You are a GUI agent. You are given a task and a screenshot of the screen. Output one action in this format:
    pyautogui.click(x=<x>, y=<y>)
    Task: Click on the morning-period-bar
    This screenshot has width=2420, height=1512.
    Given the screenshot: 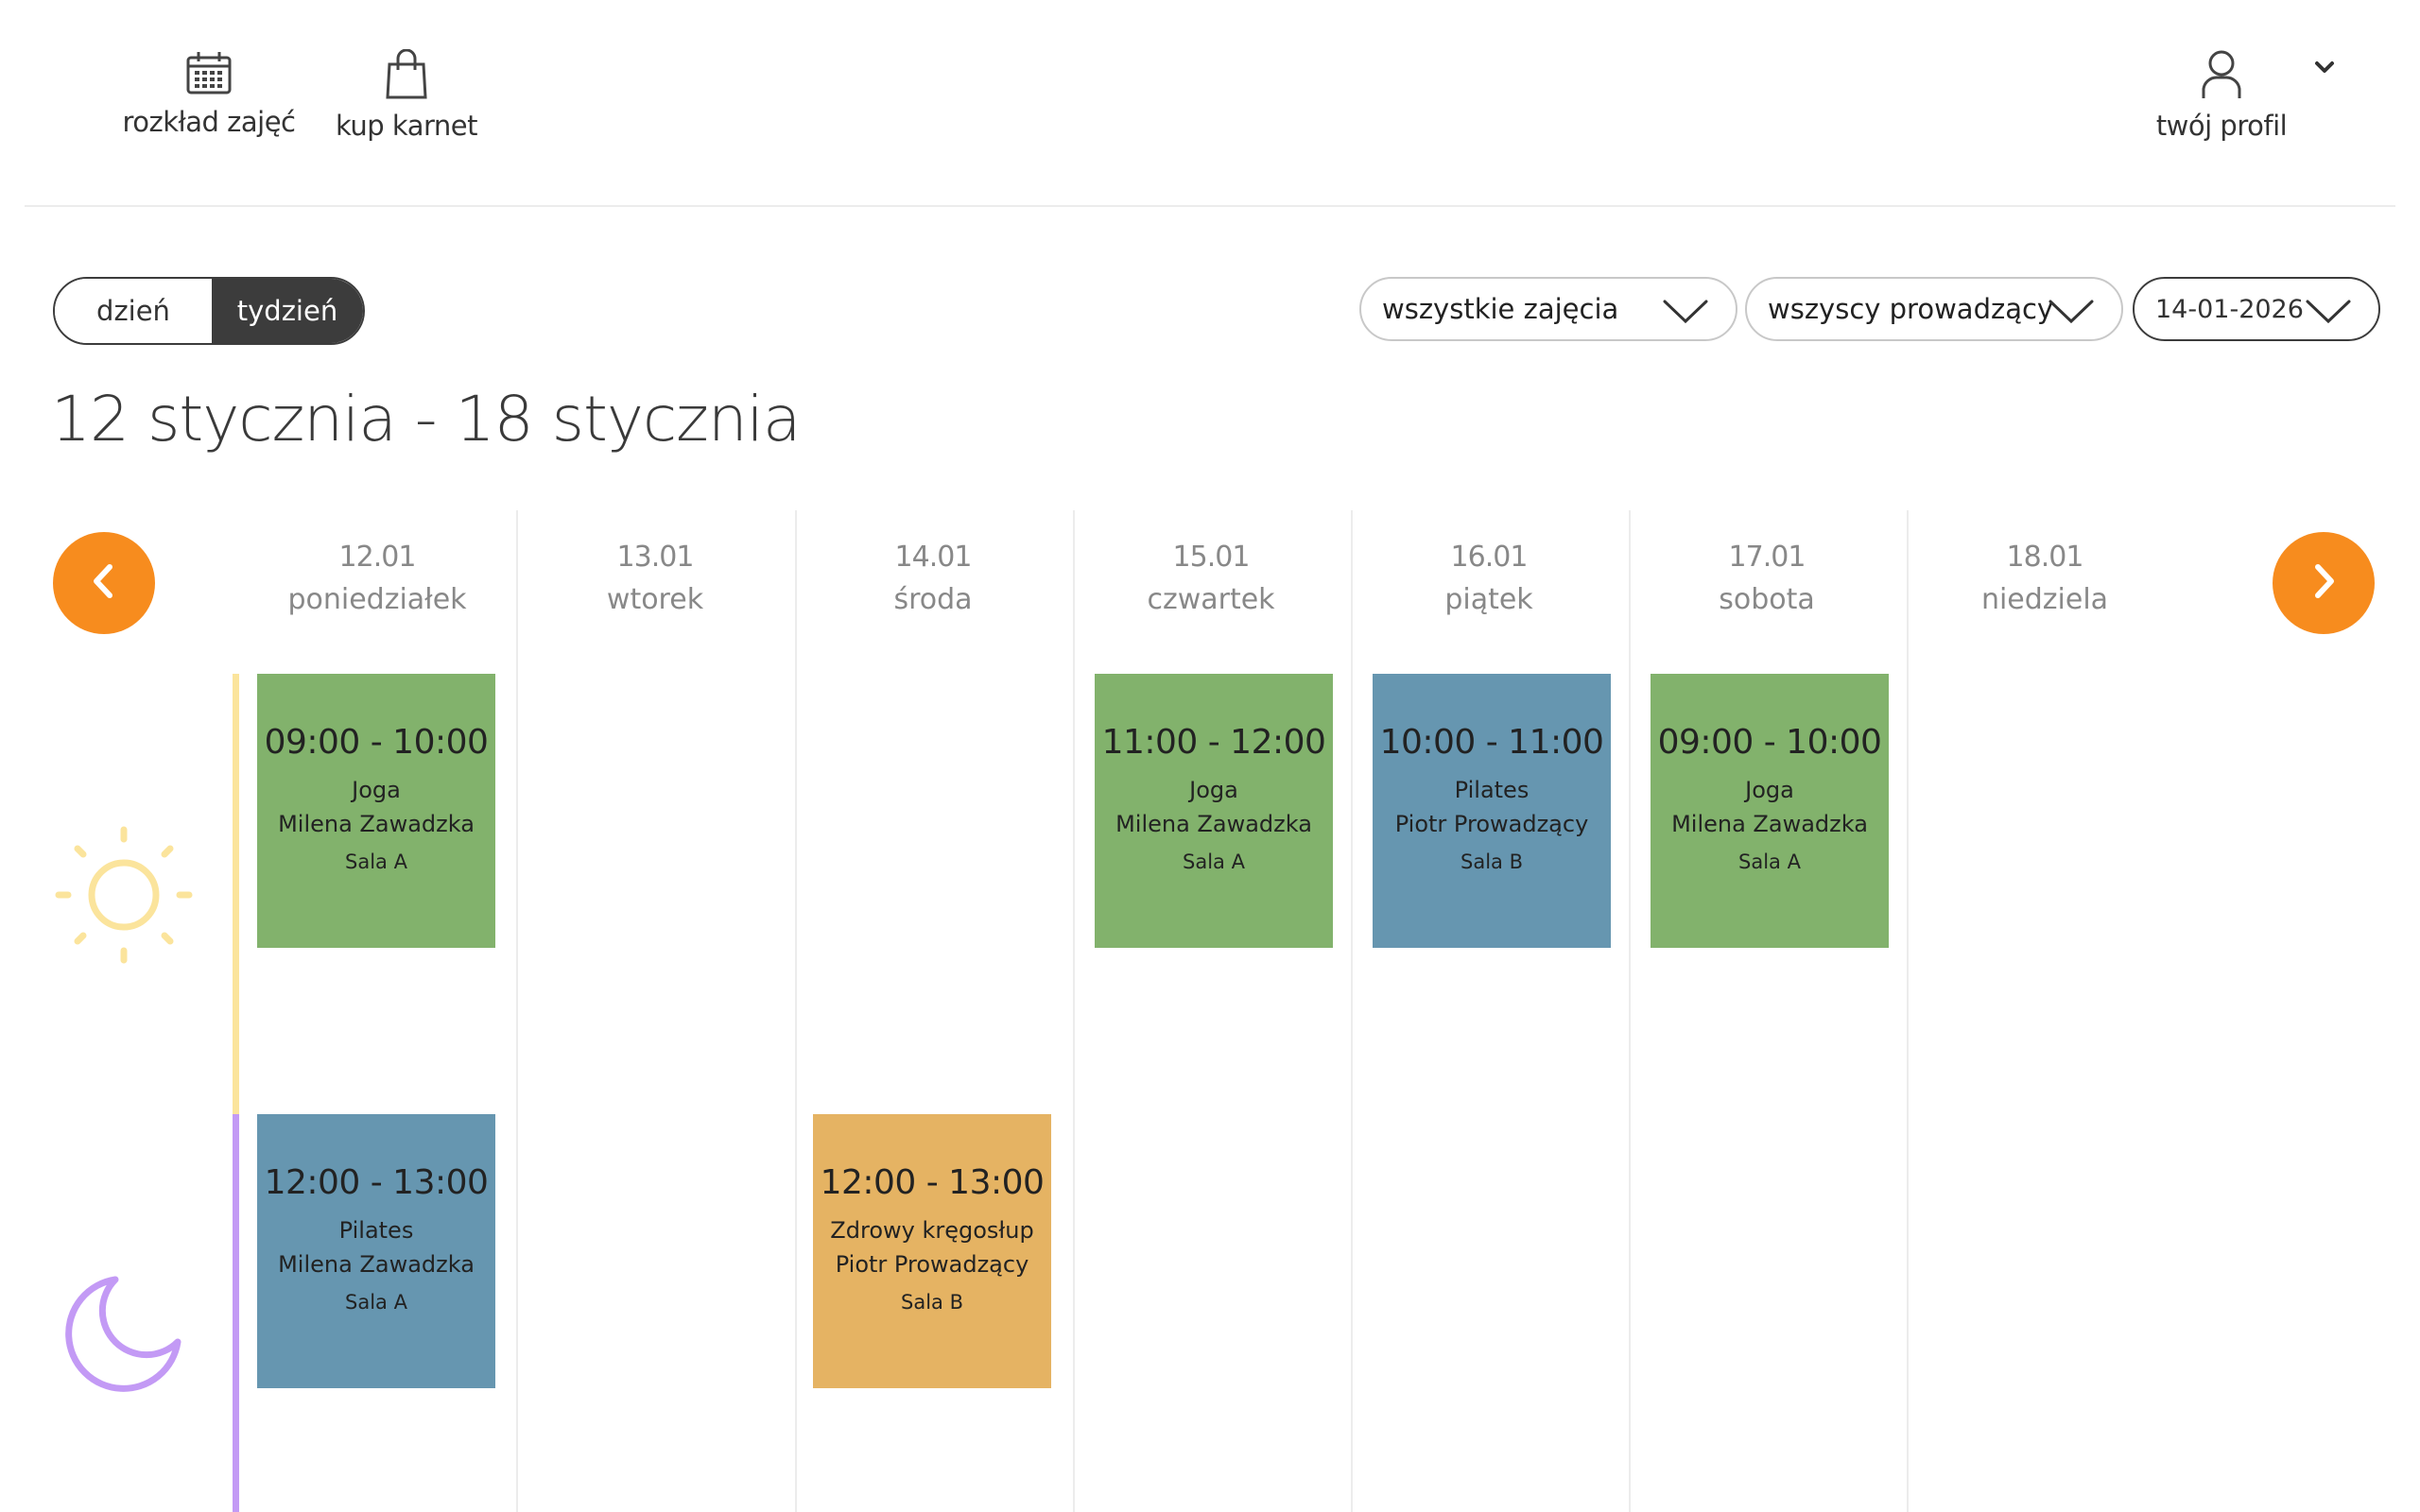 What is the action you would take?
    pyautogui.click(x=236, y=894)
    